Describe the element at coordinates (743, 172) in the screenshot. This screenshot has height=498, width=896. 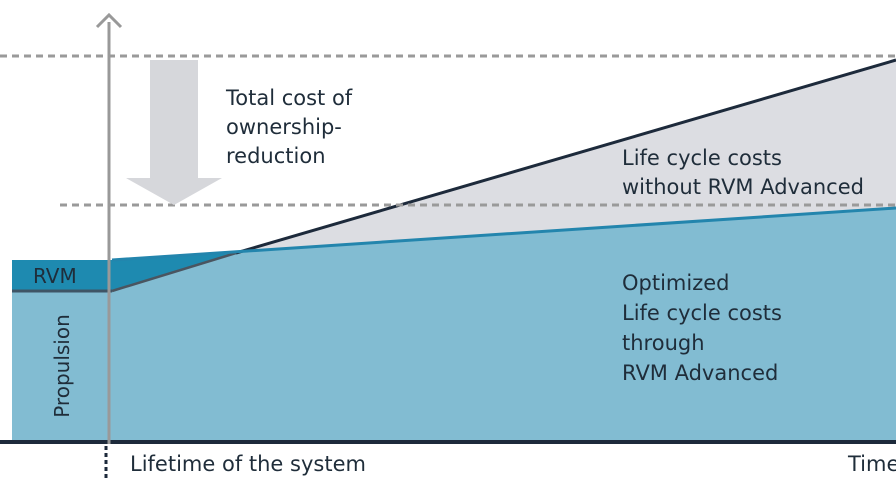
I see `lcc-without-label: Life cycle costs without RVM Advanced` at that location.